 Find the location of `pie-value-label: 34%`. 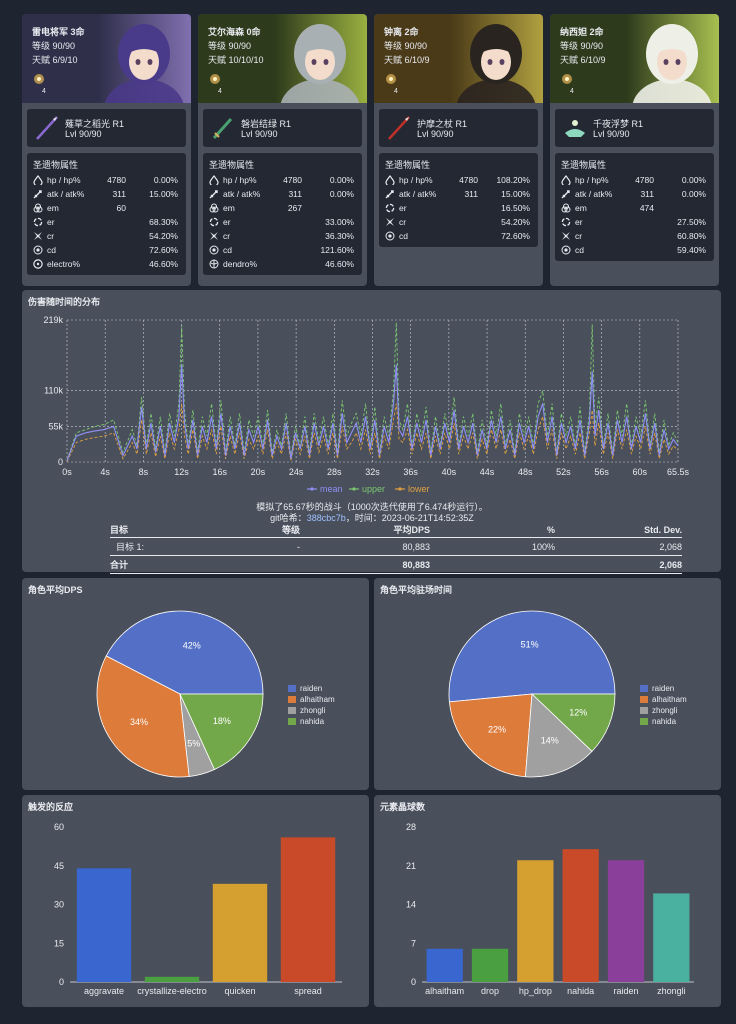

pie-value-label: 34% is located at coordinates (139, 722).